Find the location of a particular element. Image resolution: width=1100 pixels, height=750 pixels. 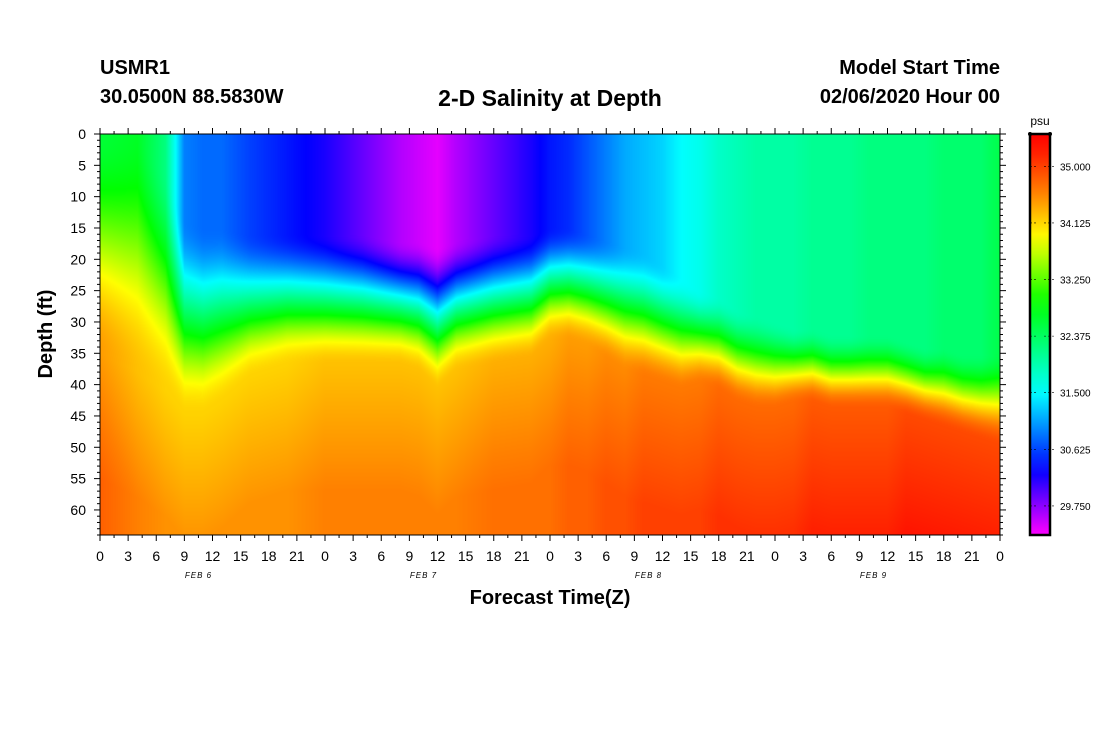

station-coordinates: 30.0500N 88.5830W is located at coordinates (192, 97).